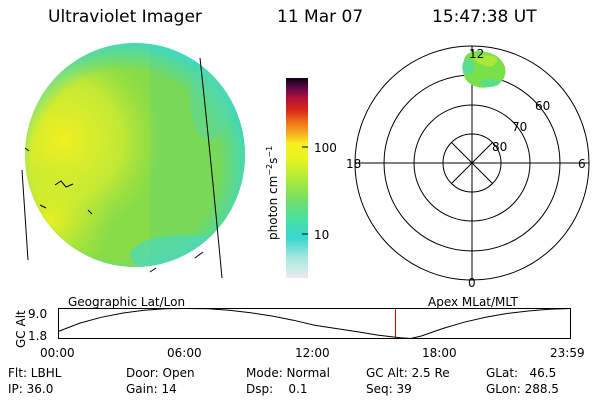  I want to click on door-info: Door: Open, so click(160, 373).